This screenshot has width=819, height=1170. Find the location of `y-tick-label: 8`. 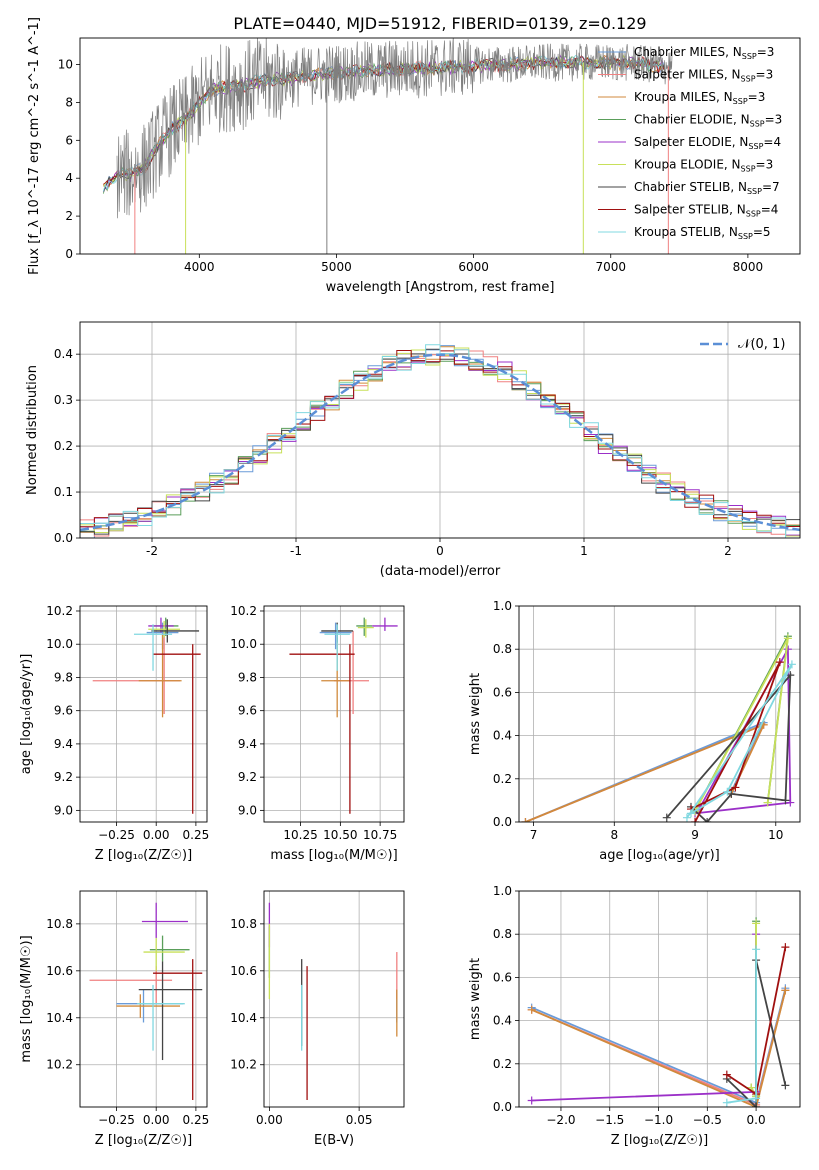

y-tick-label: 8 is located at coordinates (69, 102).